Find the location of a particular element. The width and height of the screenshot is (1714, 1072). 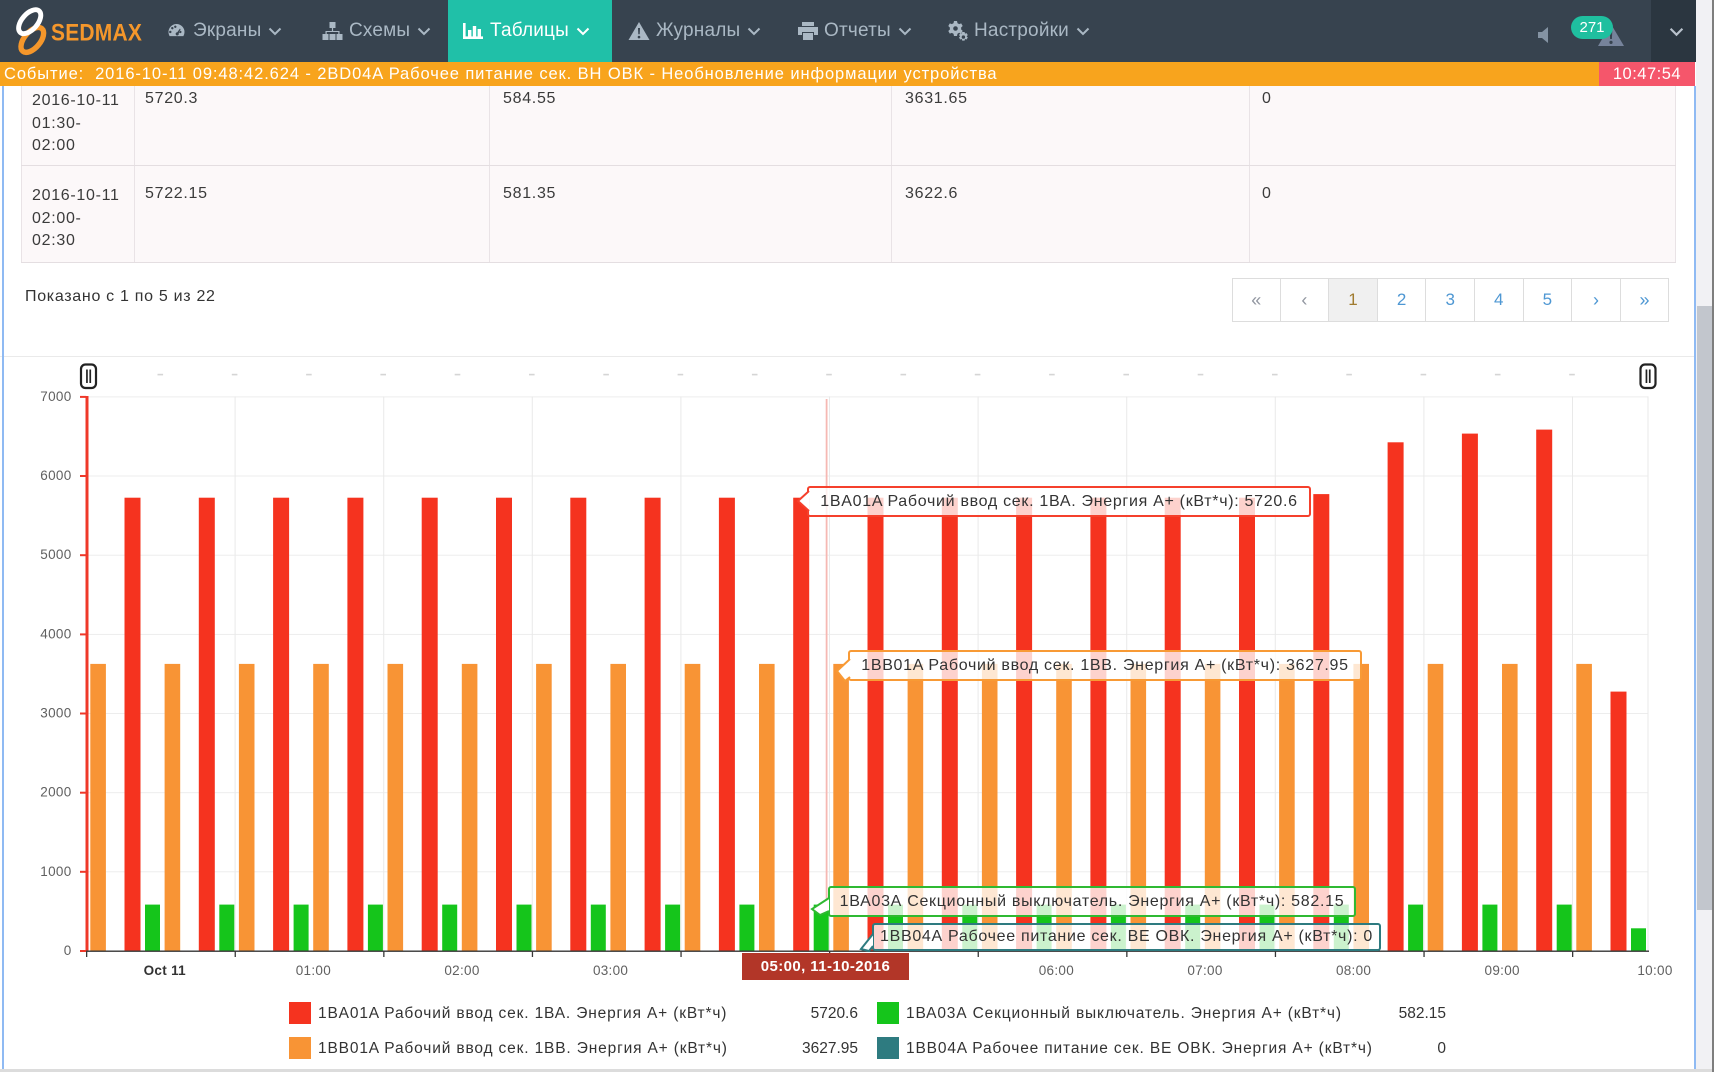

svg-text: 1000 is located at coordinates (55, 871).